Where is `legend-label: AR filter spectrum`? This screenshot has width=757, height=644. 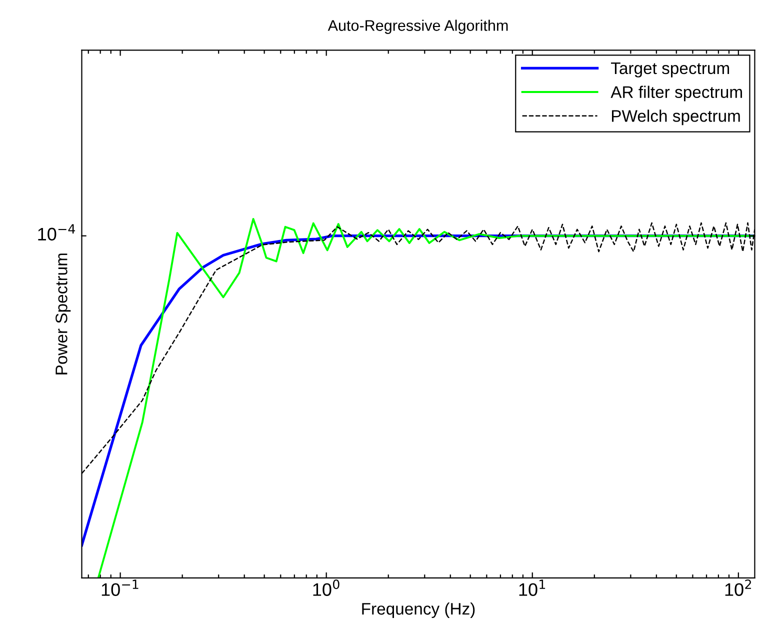 legend-label: AR filter spectrum is located at coordinates (676, 94).